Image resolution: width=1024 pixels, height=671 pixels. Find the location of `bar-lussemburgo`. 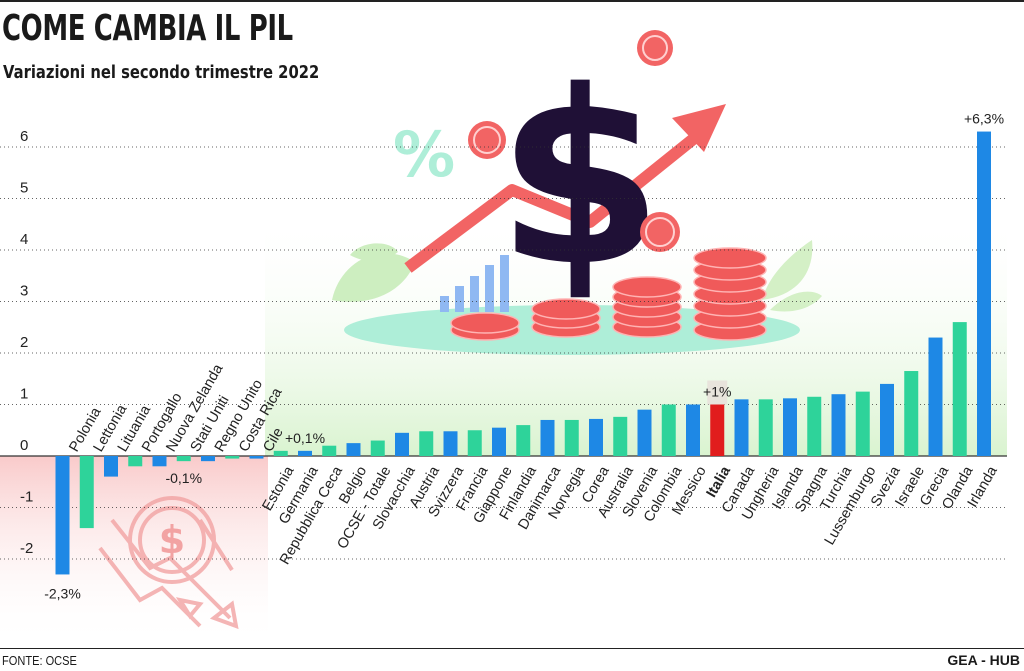

bar-lussemburgo is located at coordinates (862, 423).